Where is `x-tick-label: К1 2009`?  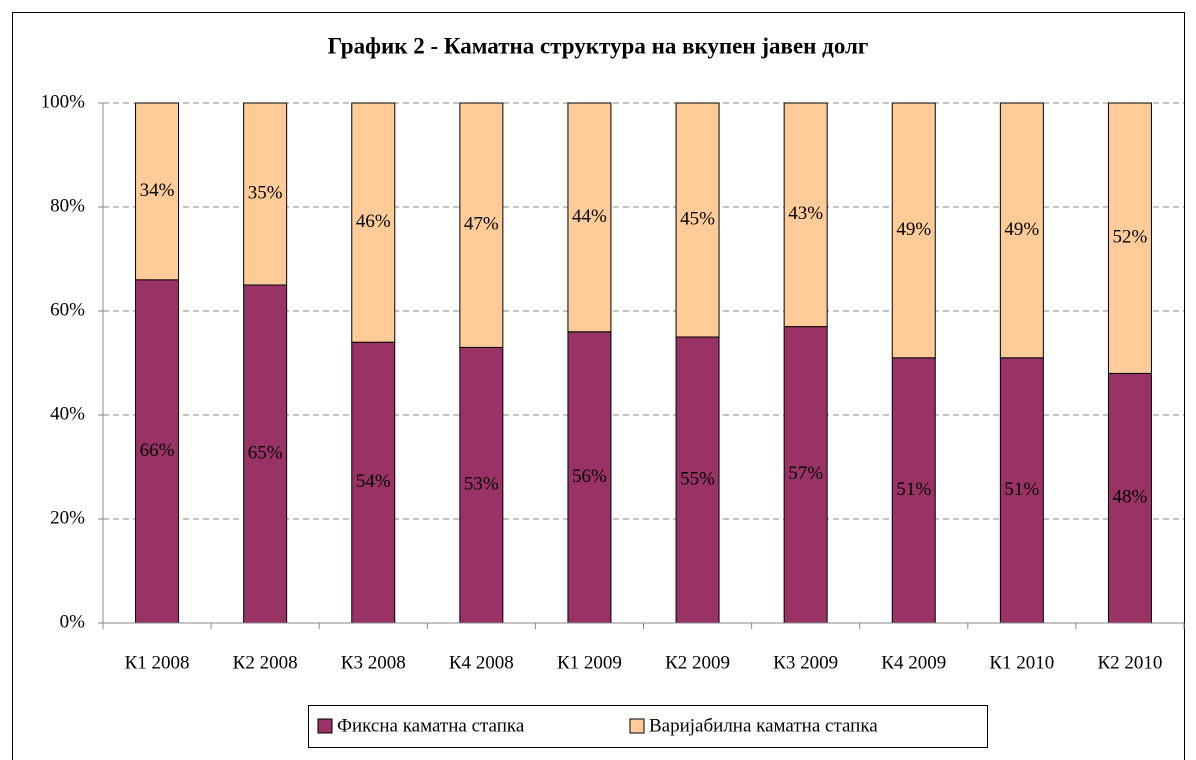 x-tick-label: К1 2009 is located at coordinates (589, 662).